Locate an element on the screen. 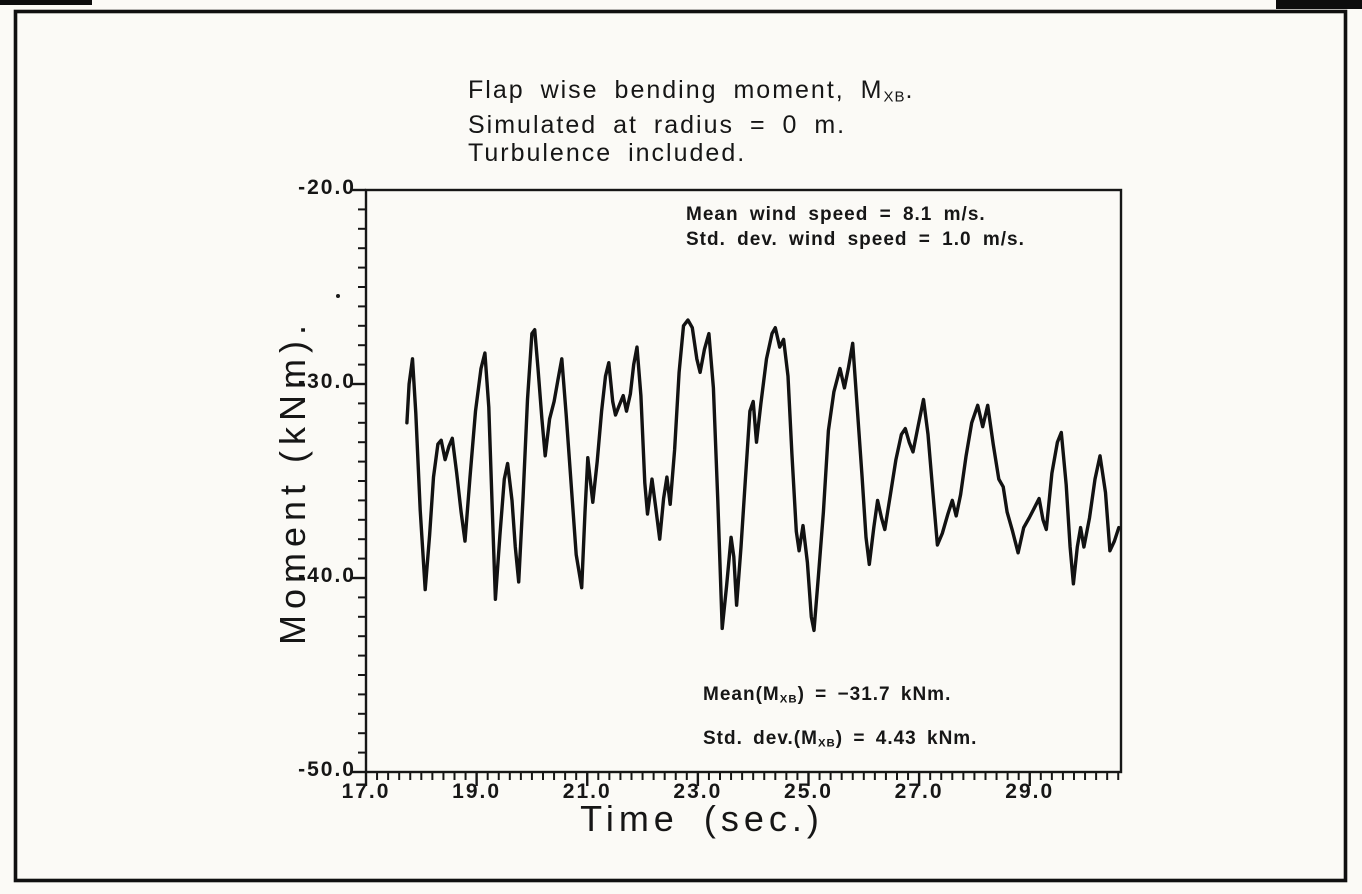 The height and width of the screenshot is (894, 1362). mean-moment-pre: Mean(M is located at coordinates (741, 694).